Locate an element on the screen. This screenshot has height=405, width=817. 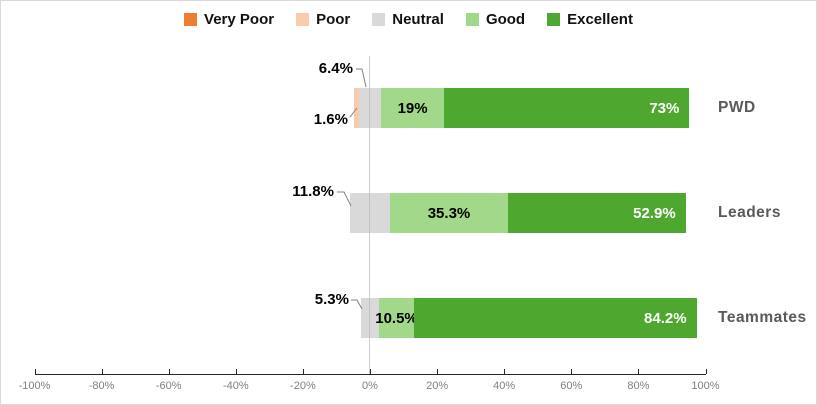
legend-swatch-very-poor-icon is located at coordinates (191, 19).